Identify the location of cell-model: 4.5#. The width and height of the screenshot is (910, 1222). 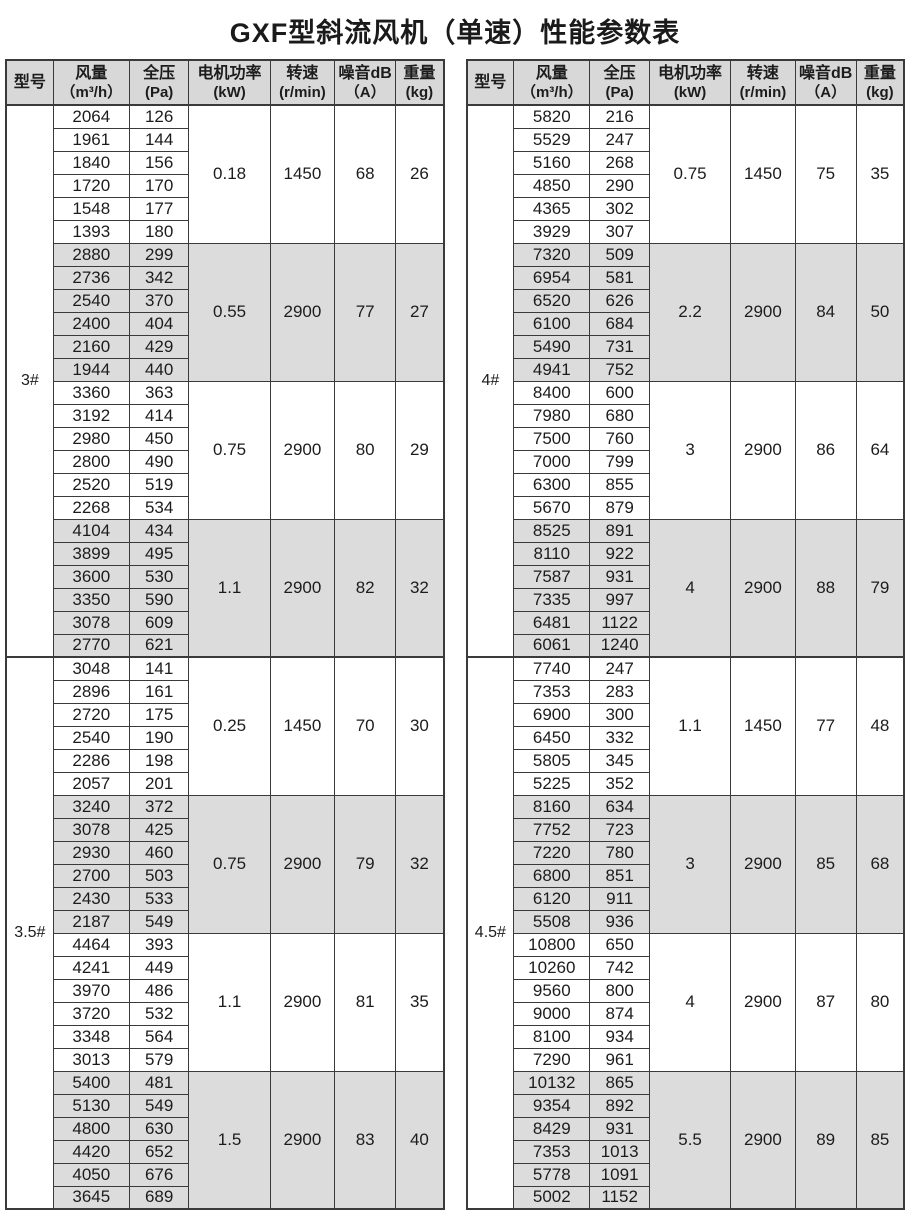
(490, 933).